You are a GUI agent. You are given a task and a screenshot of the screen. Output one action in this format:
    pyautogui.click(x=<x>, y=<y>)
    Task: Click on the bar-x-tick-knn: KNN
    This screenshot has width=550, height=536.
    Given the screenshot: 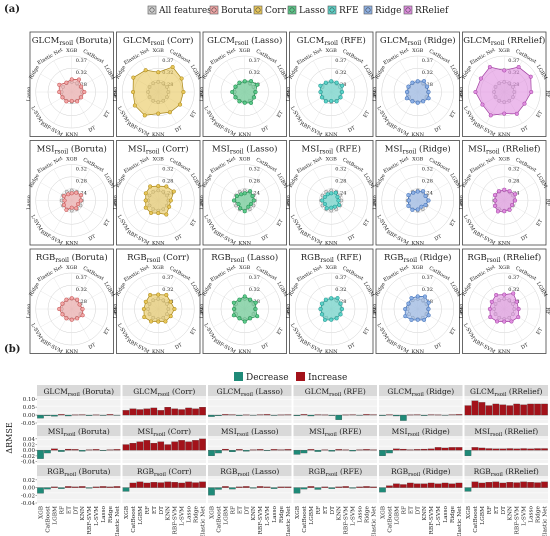 What is the action you would take?
    pyautogui.click(x=425, y=513)
    